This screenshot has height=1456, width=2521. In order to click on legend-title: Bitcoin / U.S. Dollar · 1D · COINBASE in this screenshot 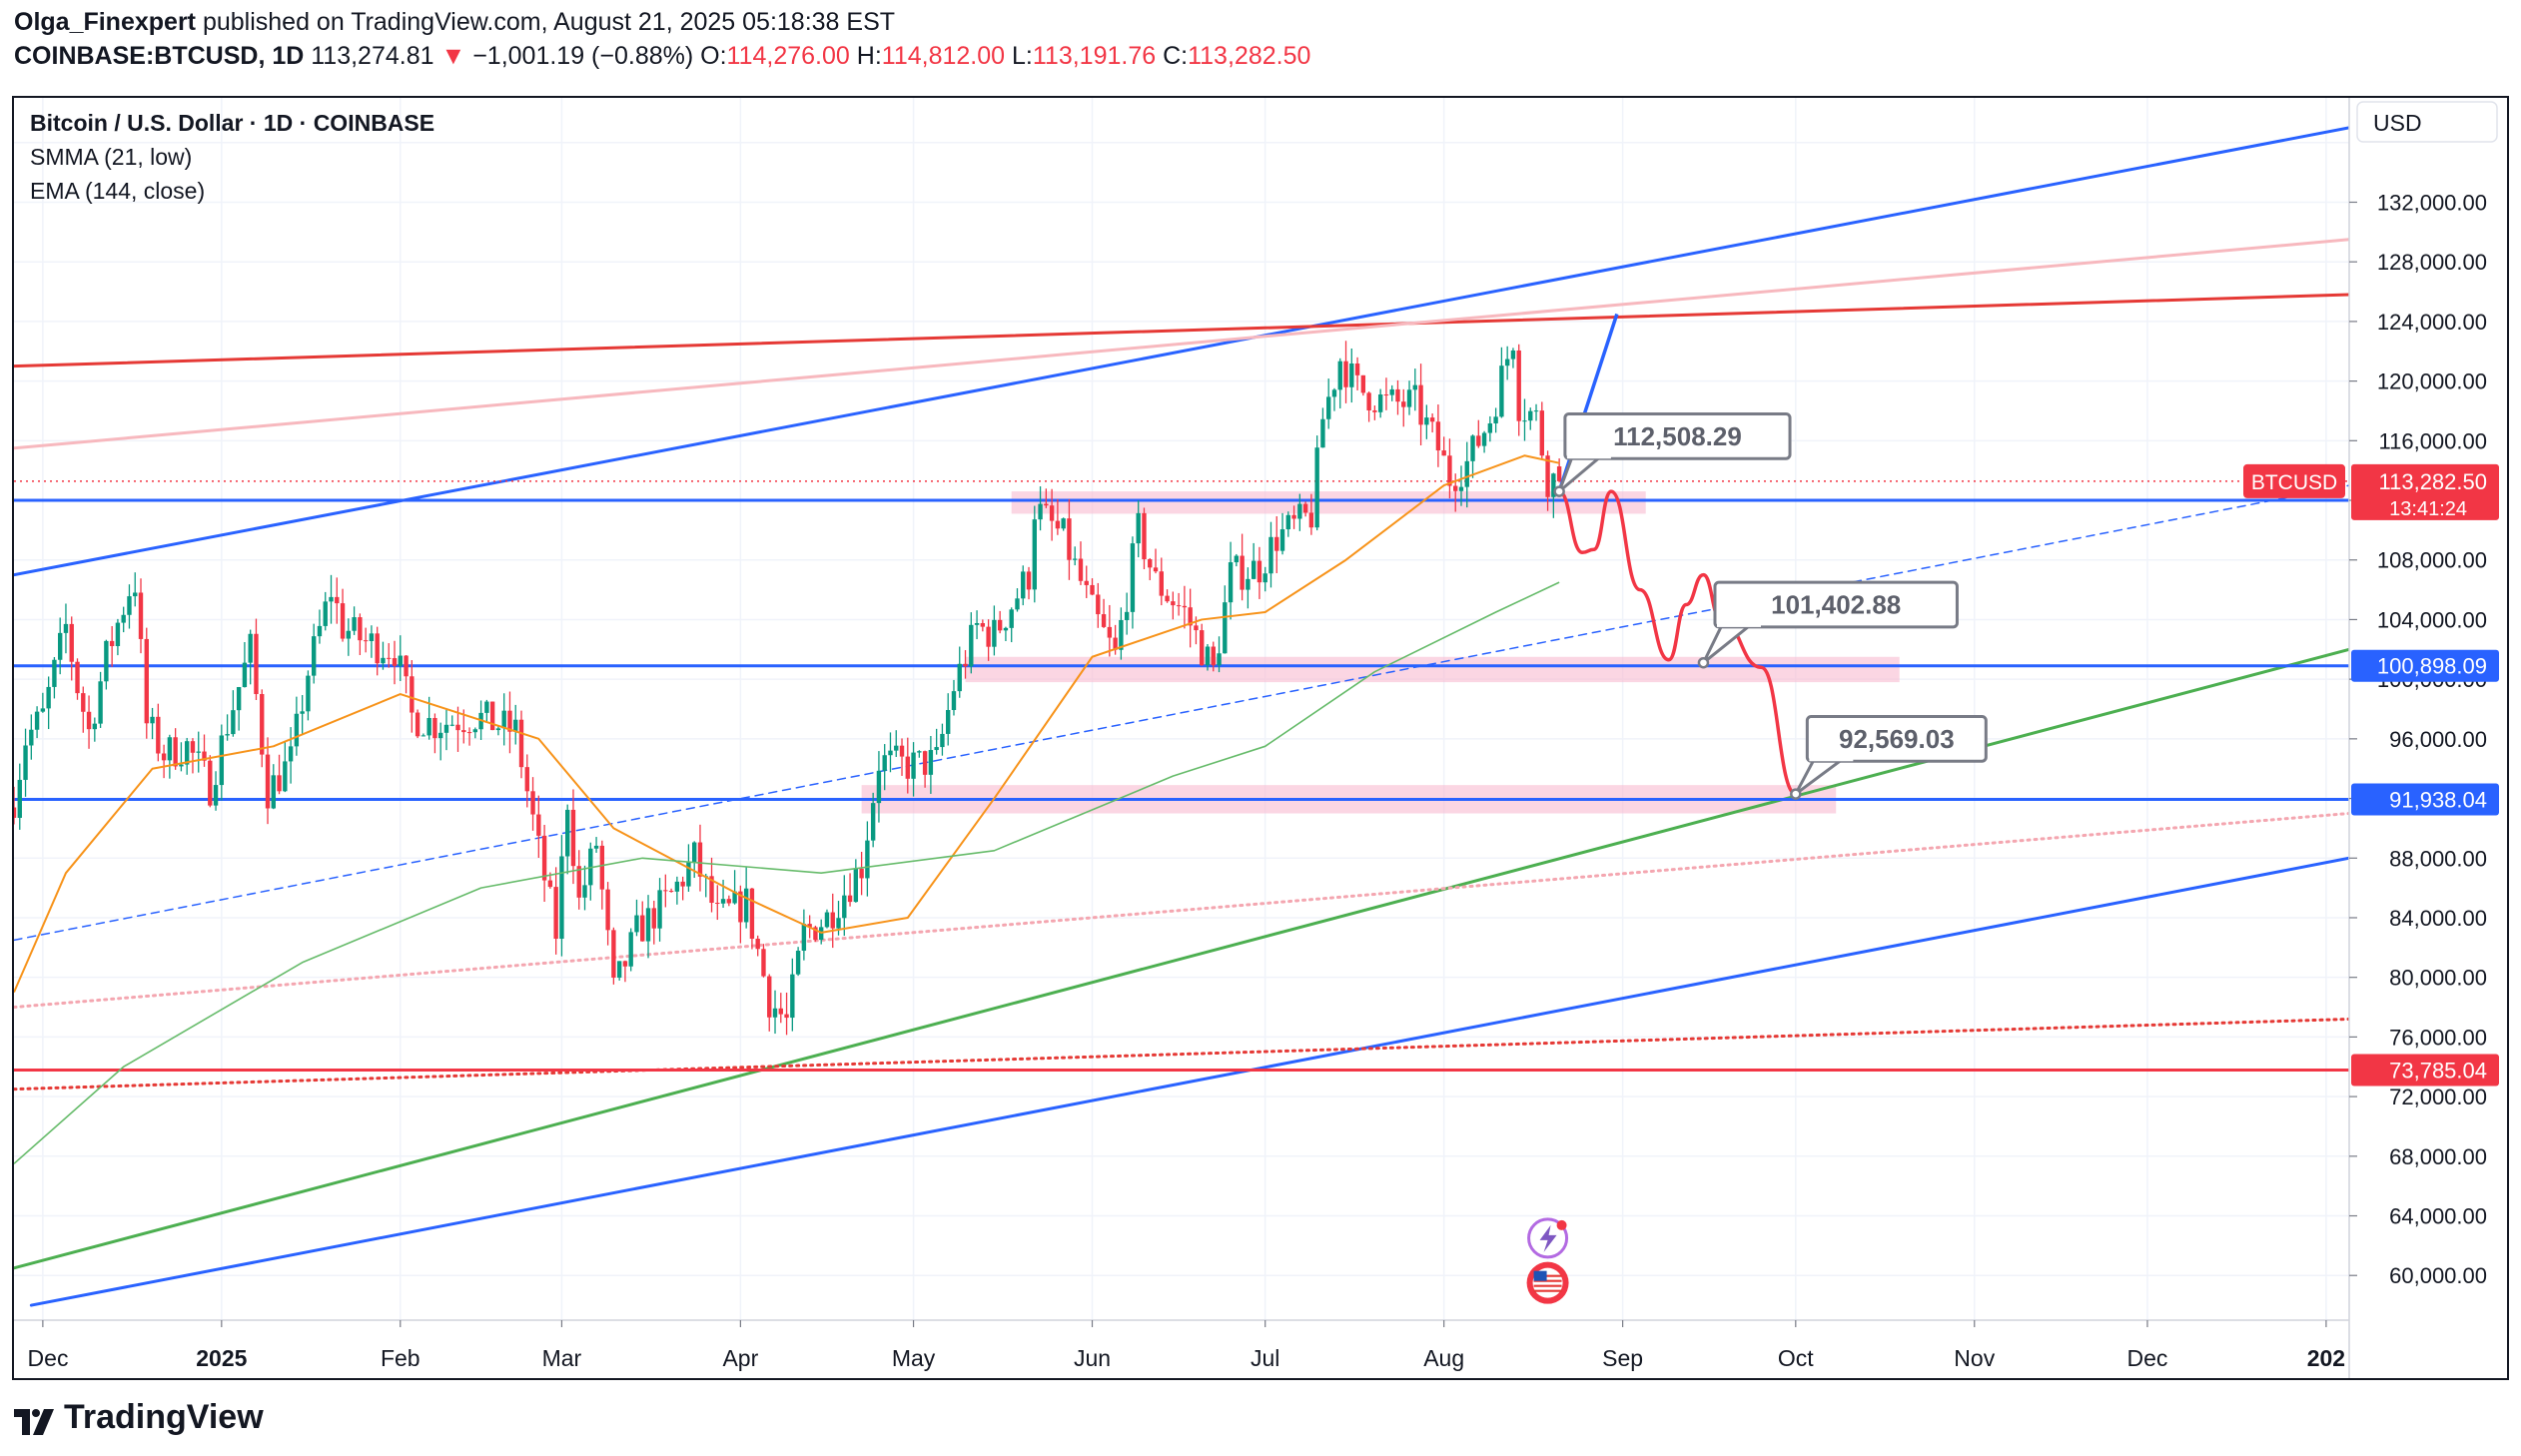, I will do `click(232, 123)`.